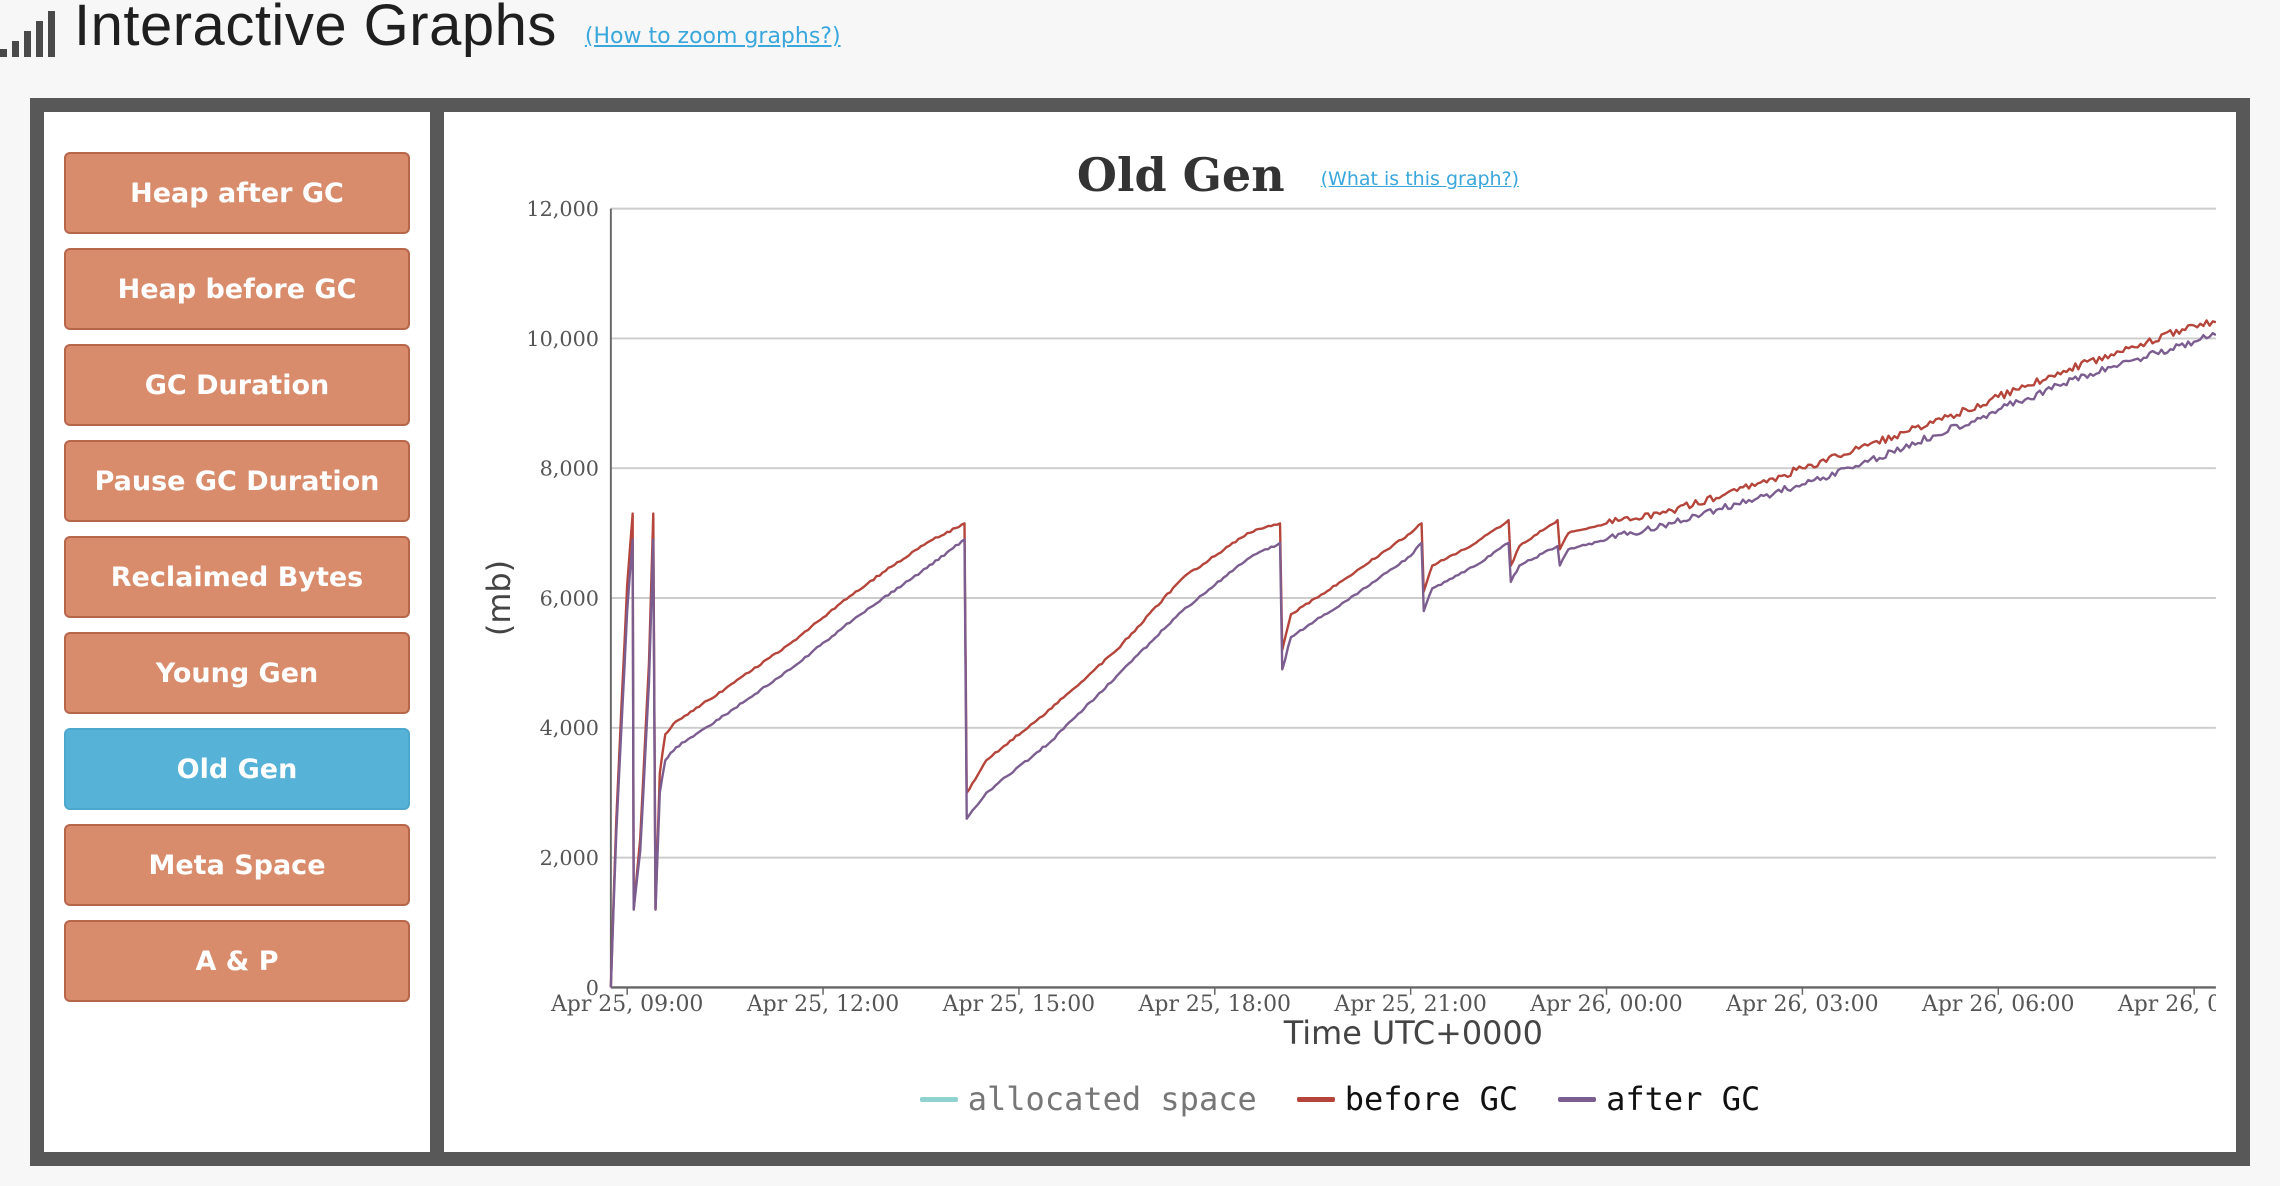 Image resolution: width=2280 pixels, height=1186 pixels. I want to click on nav-button-a-p: A & P, so click(237, 961).